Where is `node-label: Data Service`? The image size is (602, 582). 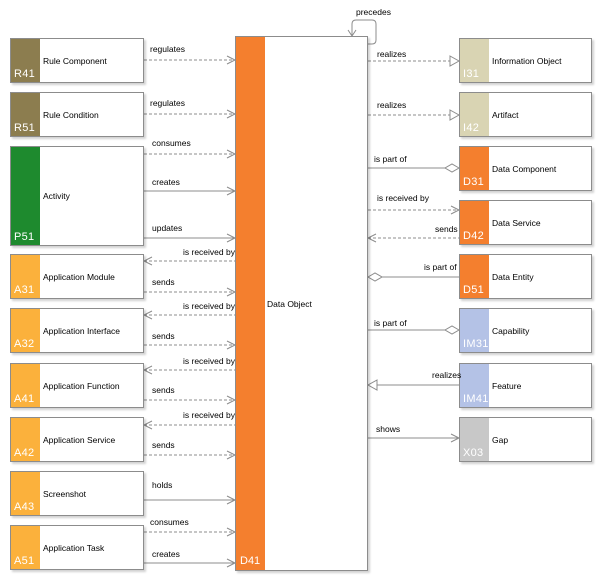 node-label: Data Service is located at coordinates (516, 222).